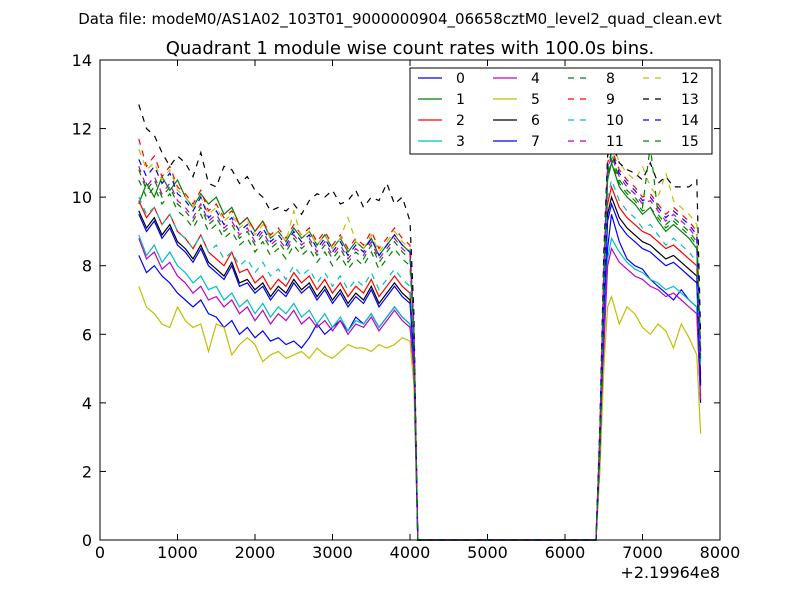 This screenshot has width=800, height=600. I want to click on x-tick-label: 6000, so click(565, 552).